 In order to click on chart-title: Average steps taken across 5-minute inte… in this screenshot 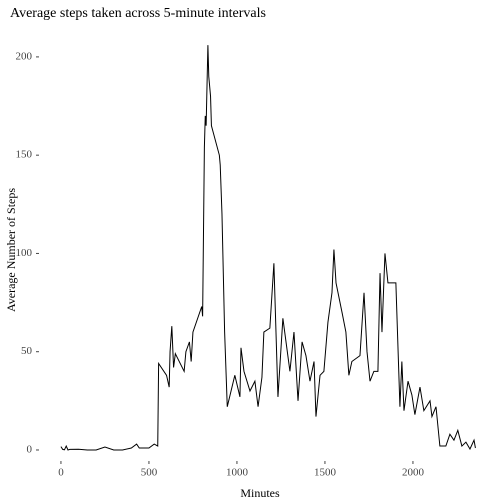, I will do `click(138, 13)`.